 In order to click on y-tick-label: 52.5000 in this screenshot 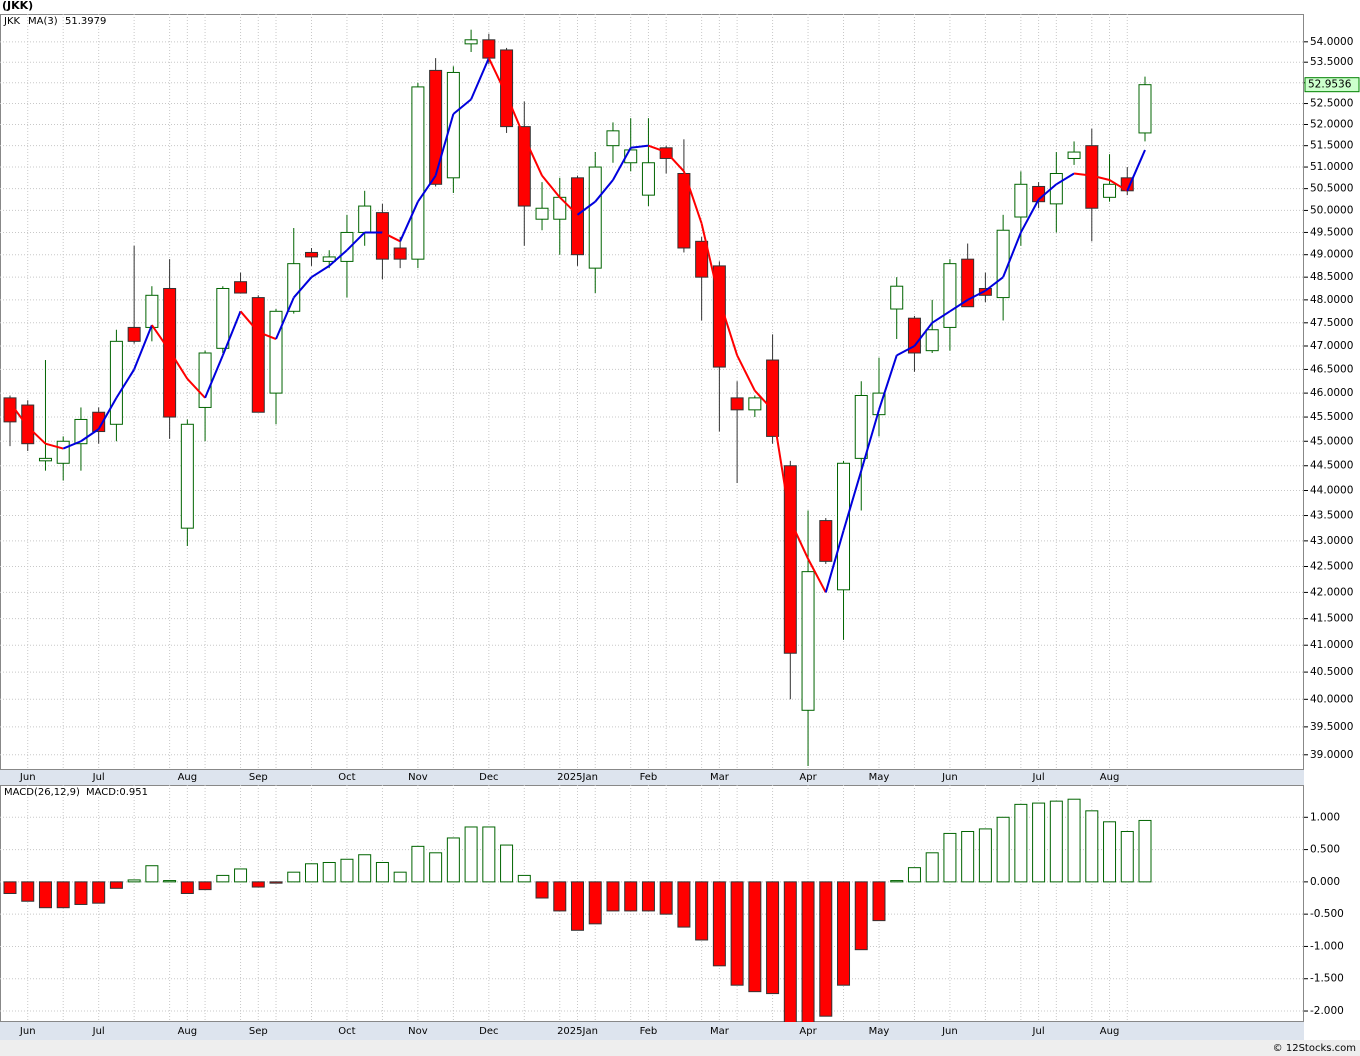, I will do `click(1331, 104)`.